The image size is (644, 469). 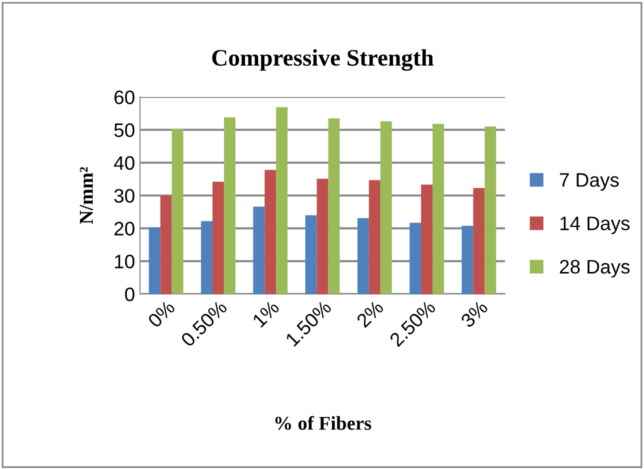 What do you see at coordinates (86, 195) in the screenshot?
I see `y-axis-title: N/mm²` at bounding box center [86, 195].